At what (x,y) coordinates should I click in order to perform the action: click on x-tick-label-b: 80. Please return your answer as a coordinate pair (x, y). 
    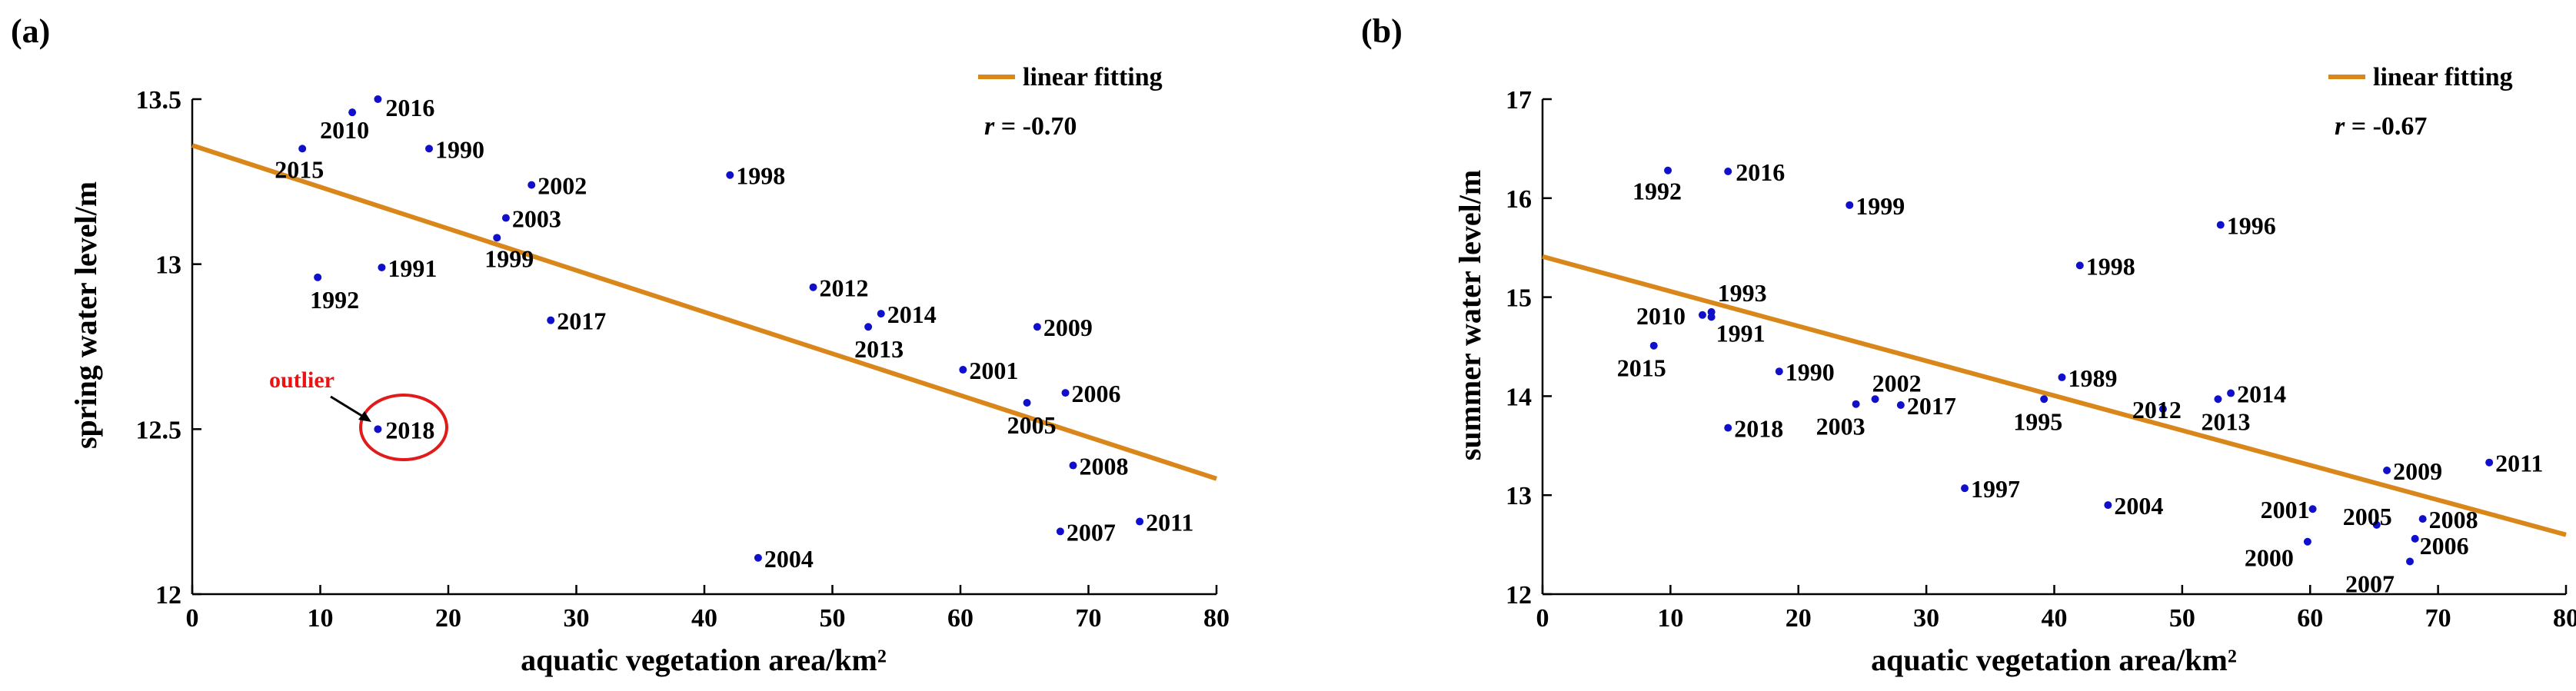
    Looking at the image, I should click on (2564, 618).